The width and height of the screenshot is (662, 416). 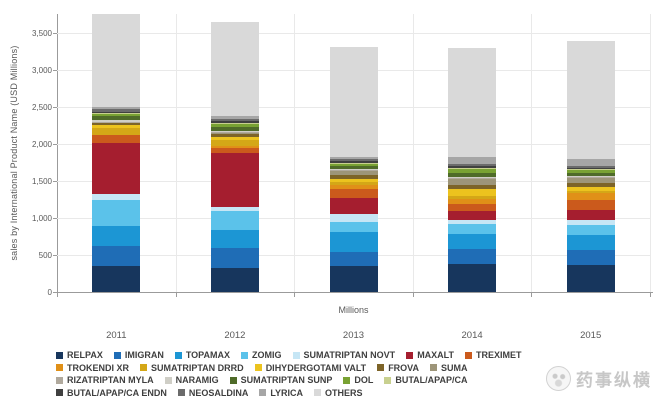 I want to click on legend-label: RELPAX, so click(x=85, y=355).